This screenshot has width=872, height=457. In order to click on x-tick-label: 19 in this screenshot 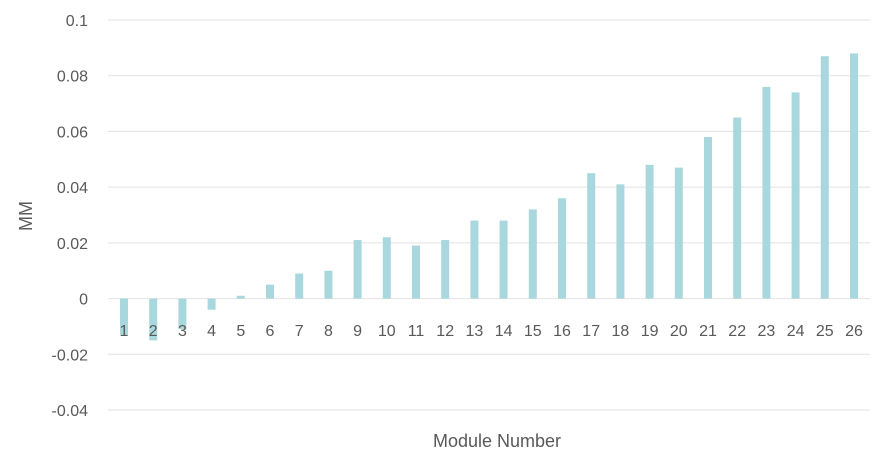, I will do `click(650, 331)`.